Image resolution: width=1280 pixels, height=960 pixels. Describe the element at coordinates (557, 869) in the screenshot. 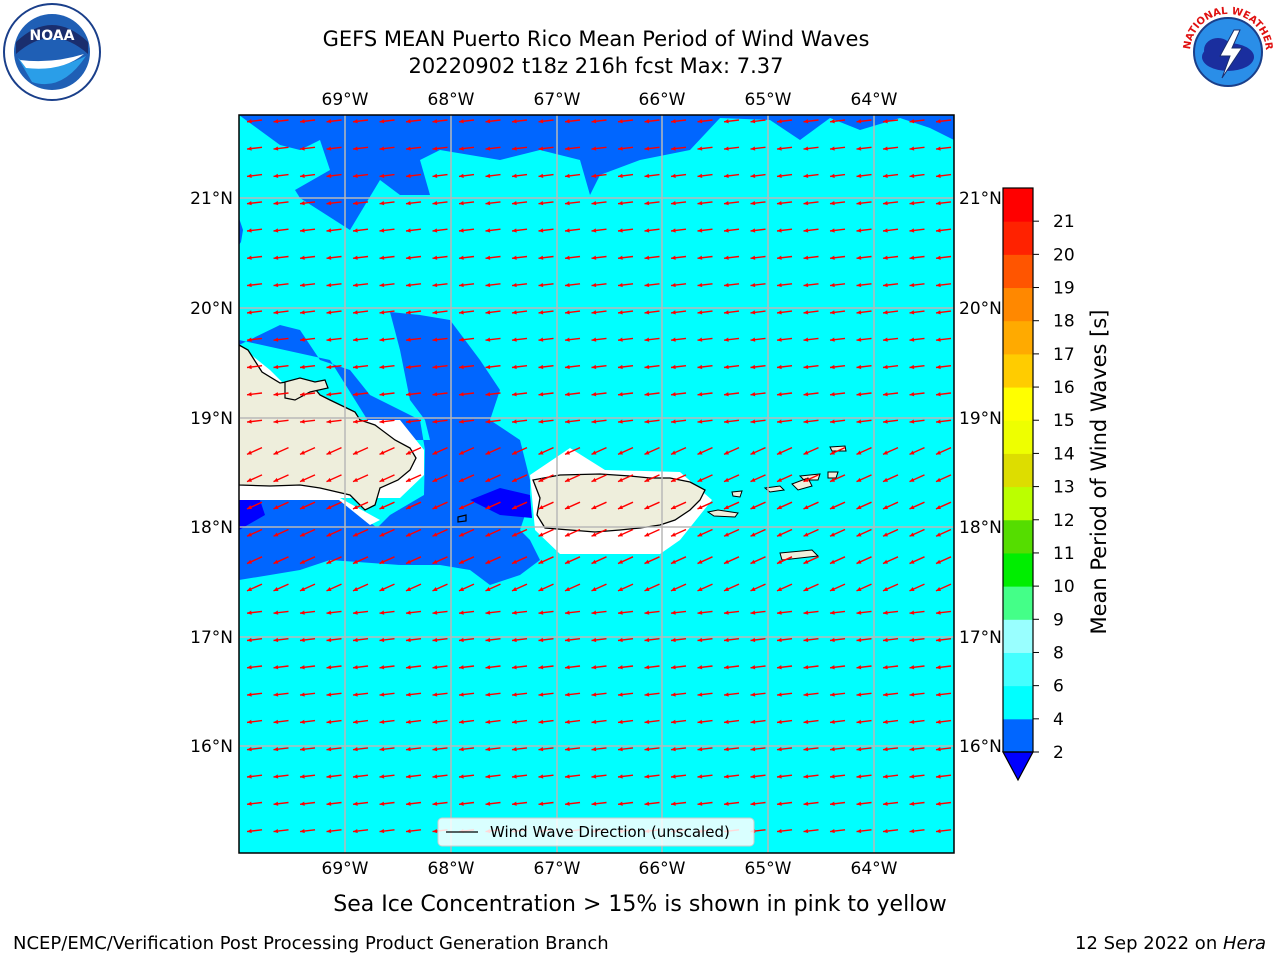

I see `lon-label-bottom: 67°W` at that location.